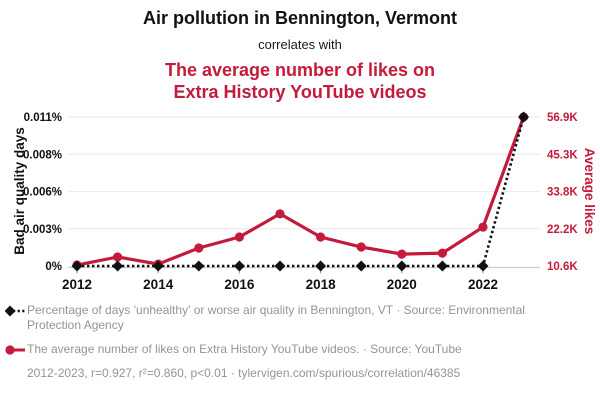 The height and width of the screenshot is (414, 600). I want to click on right-axis-tick-label: 22.2K, so click(562, 230).